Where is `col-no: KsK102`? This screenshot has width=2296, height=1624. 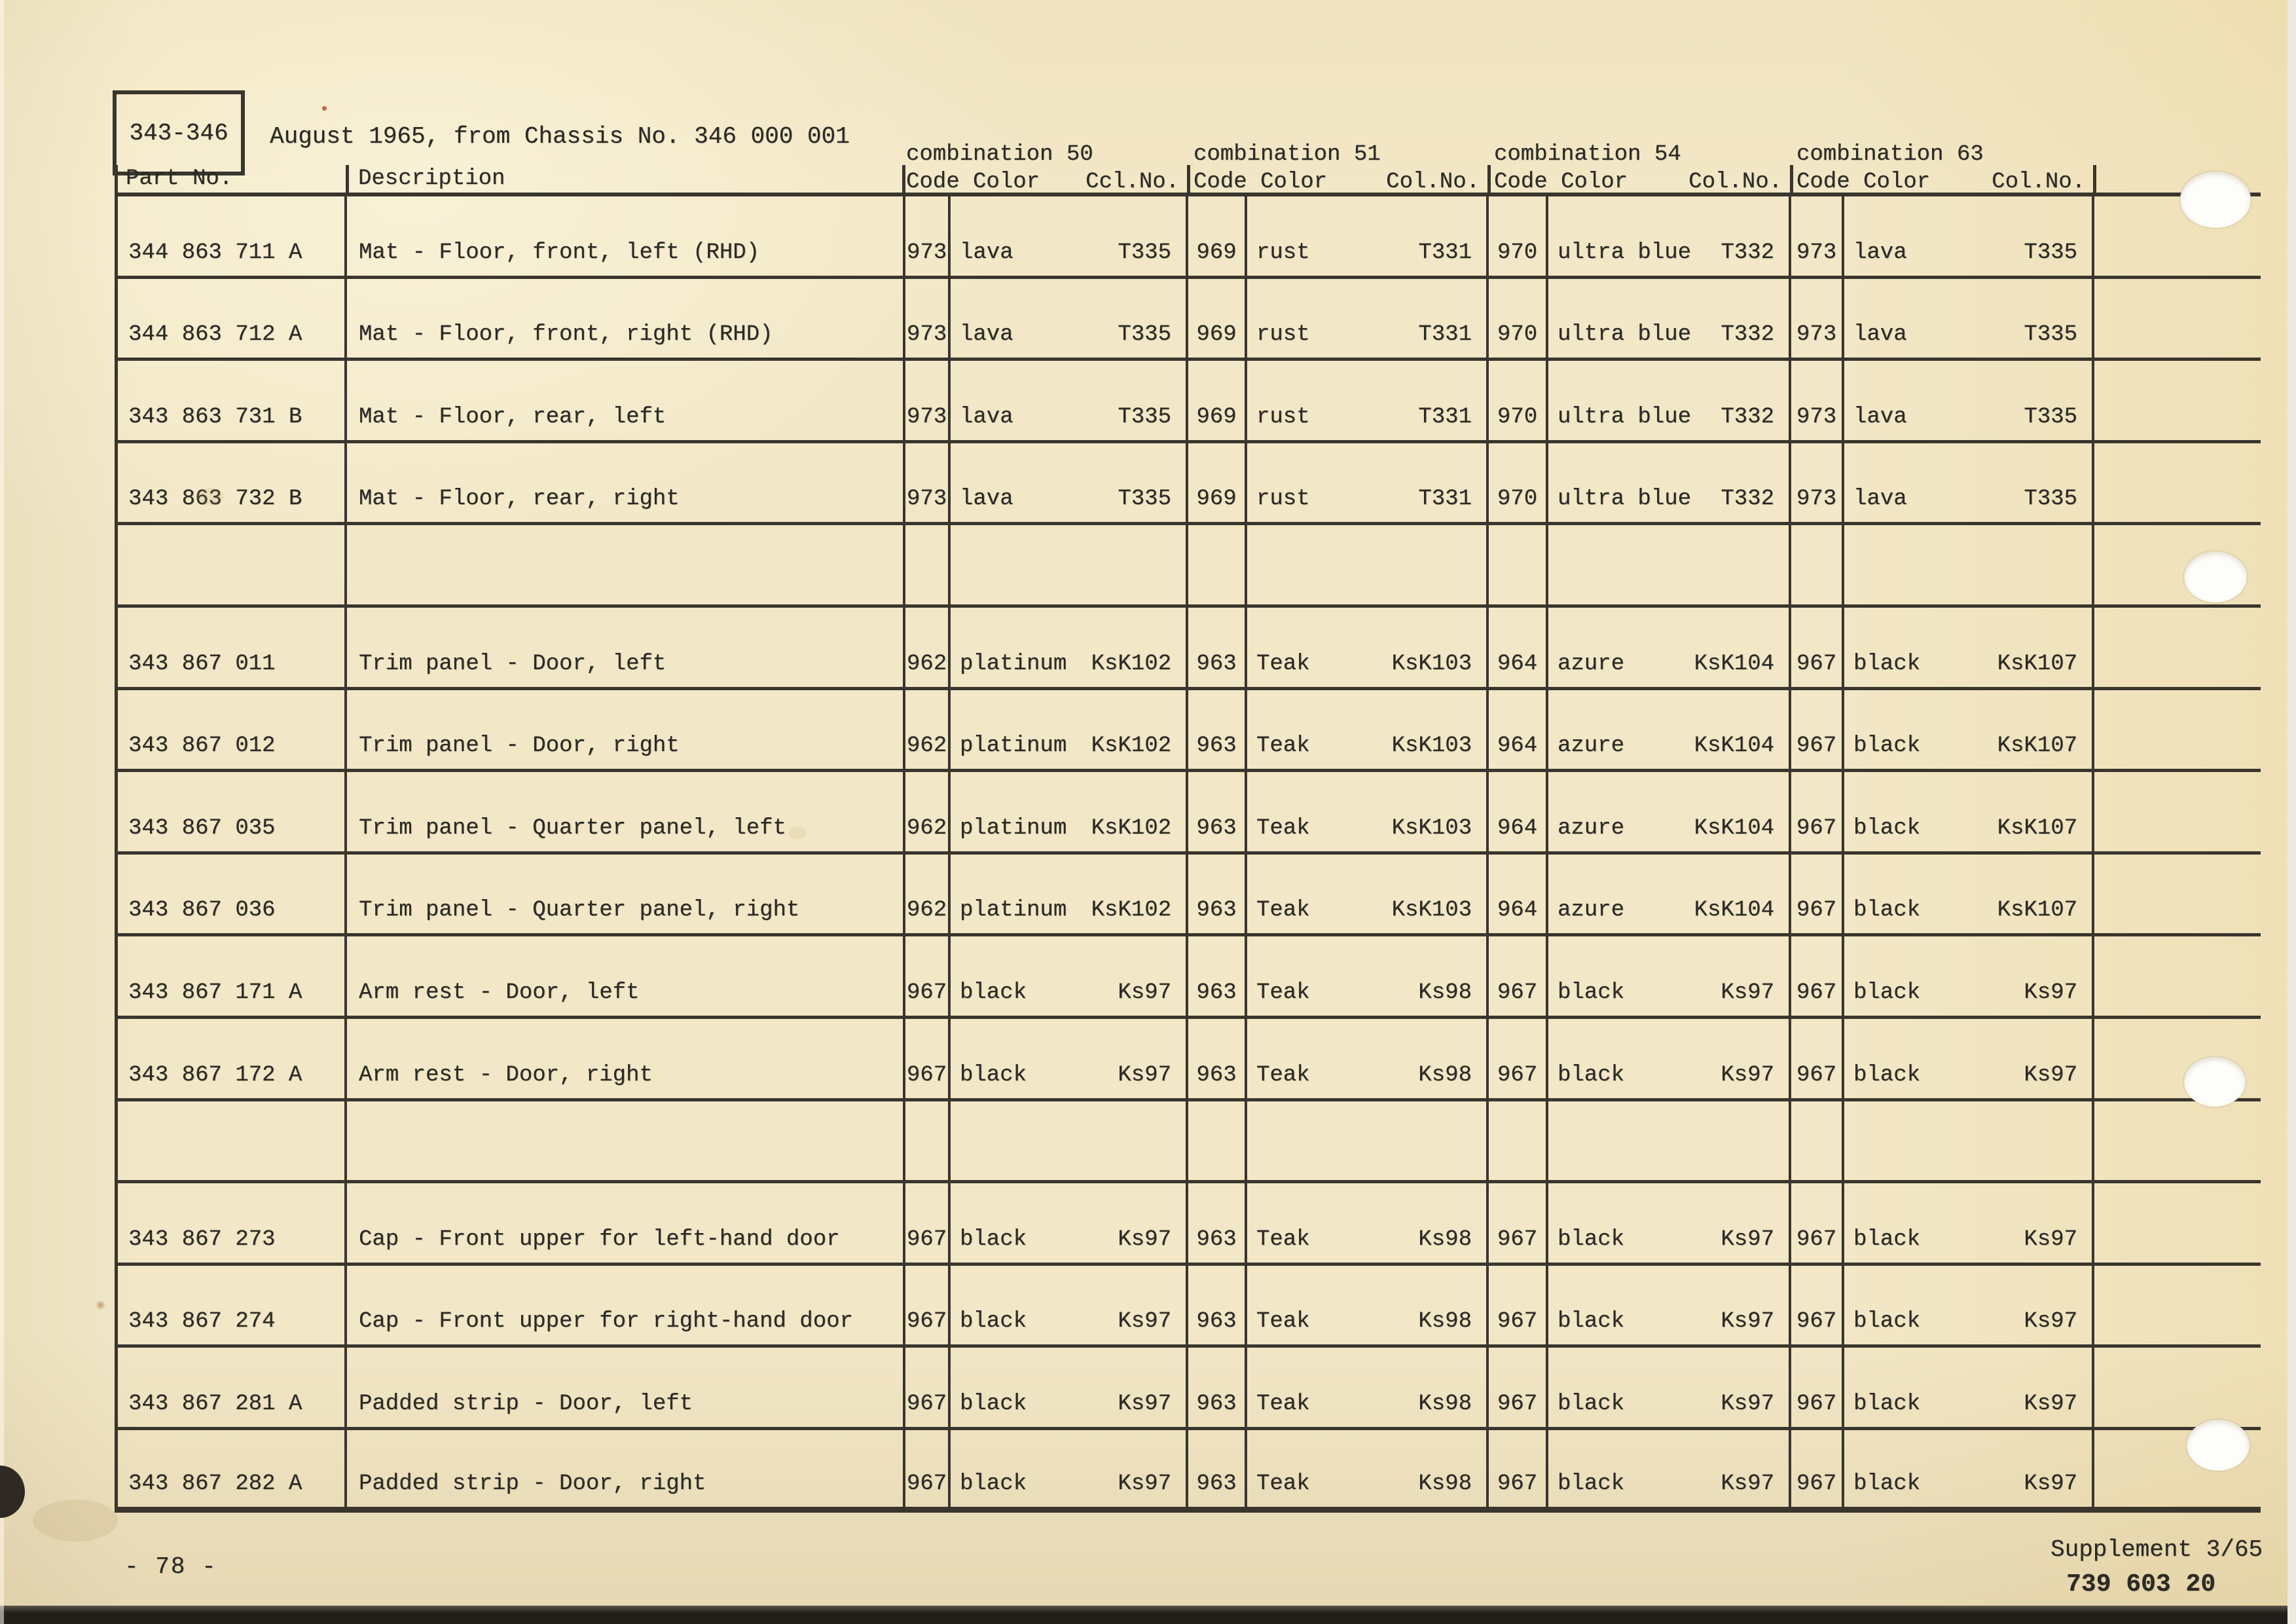 col-no: KsK102 is located at coordinates (1131, 910).